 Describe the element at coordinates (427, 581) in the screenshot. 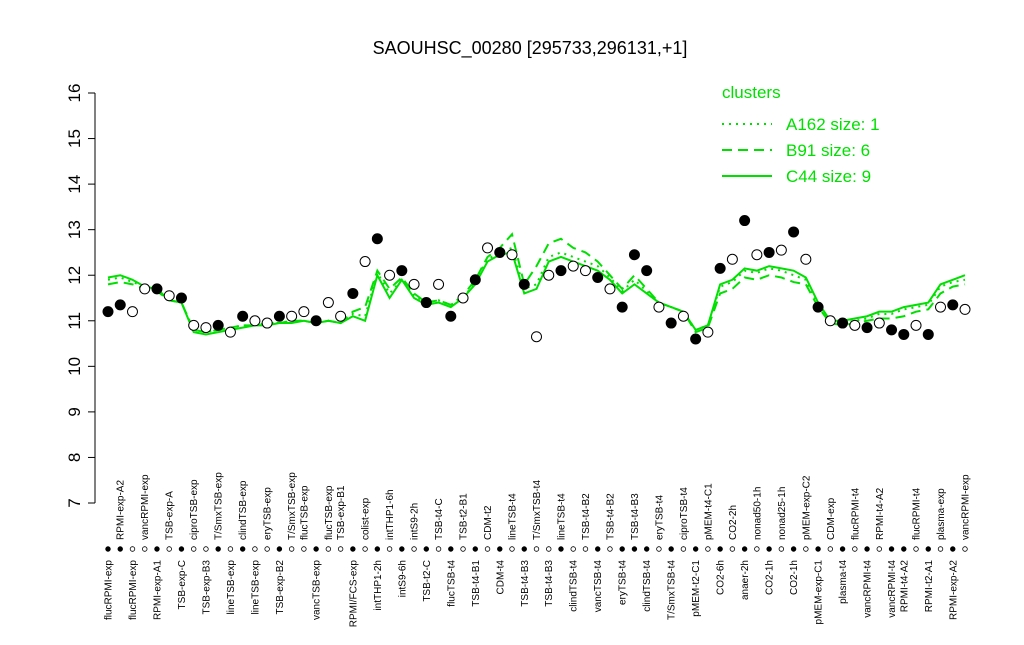

I see `x-label-bottom: TSB-t2-C` at that location.